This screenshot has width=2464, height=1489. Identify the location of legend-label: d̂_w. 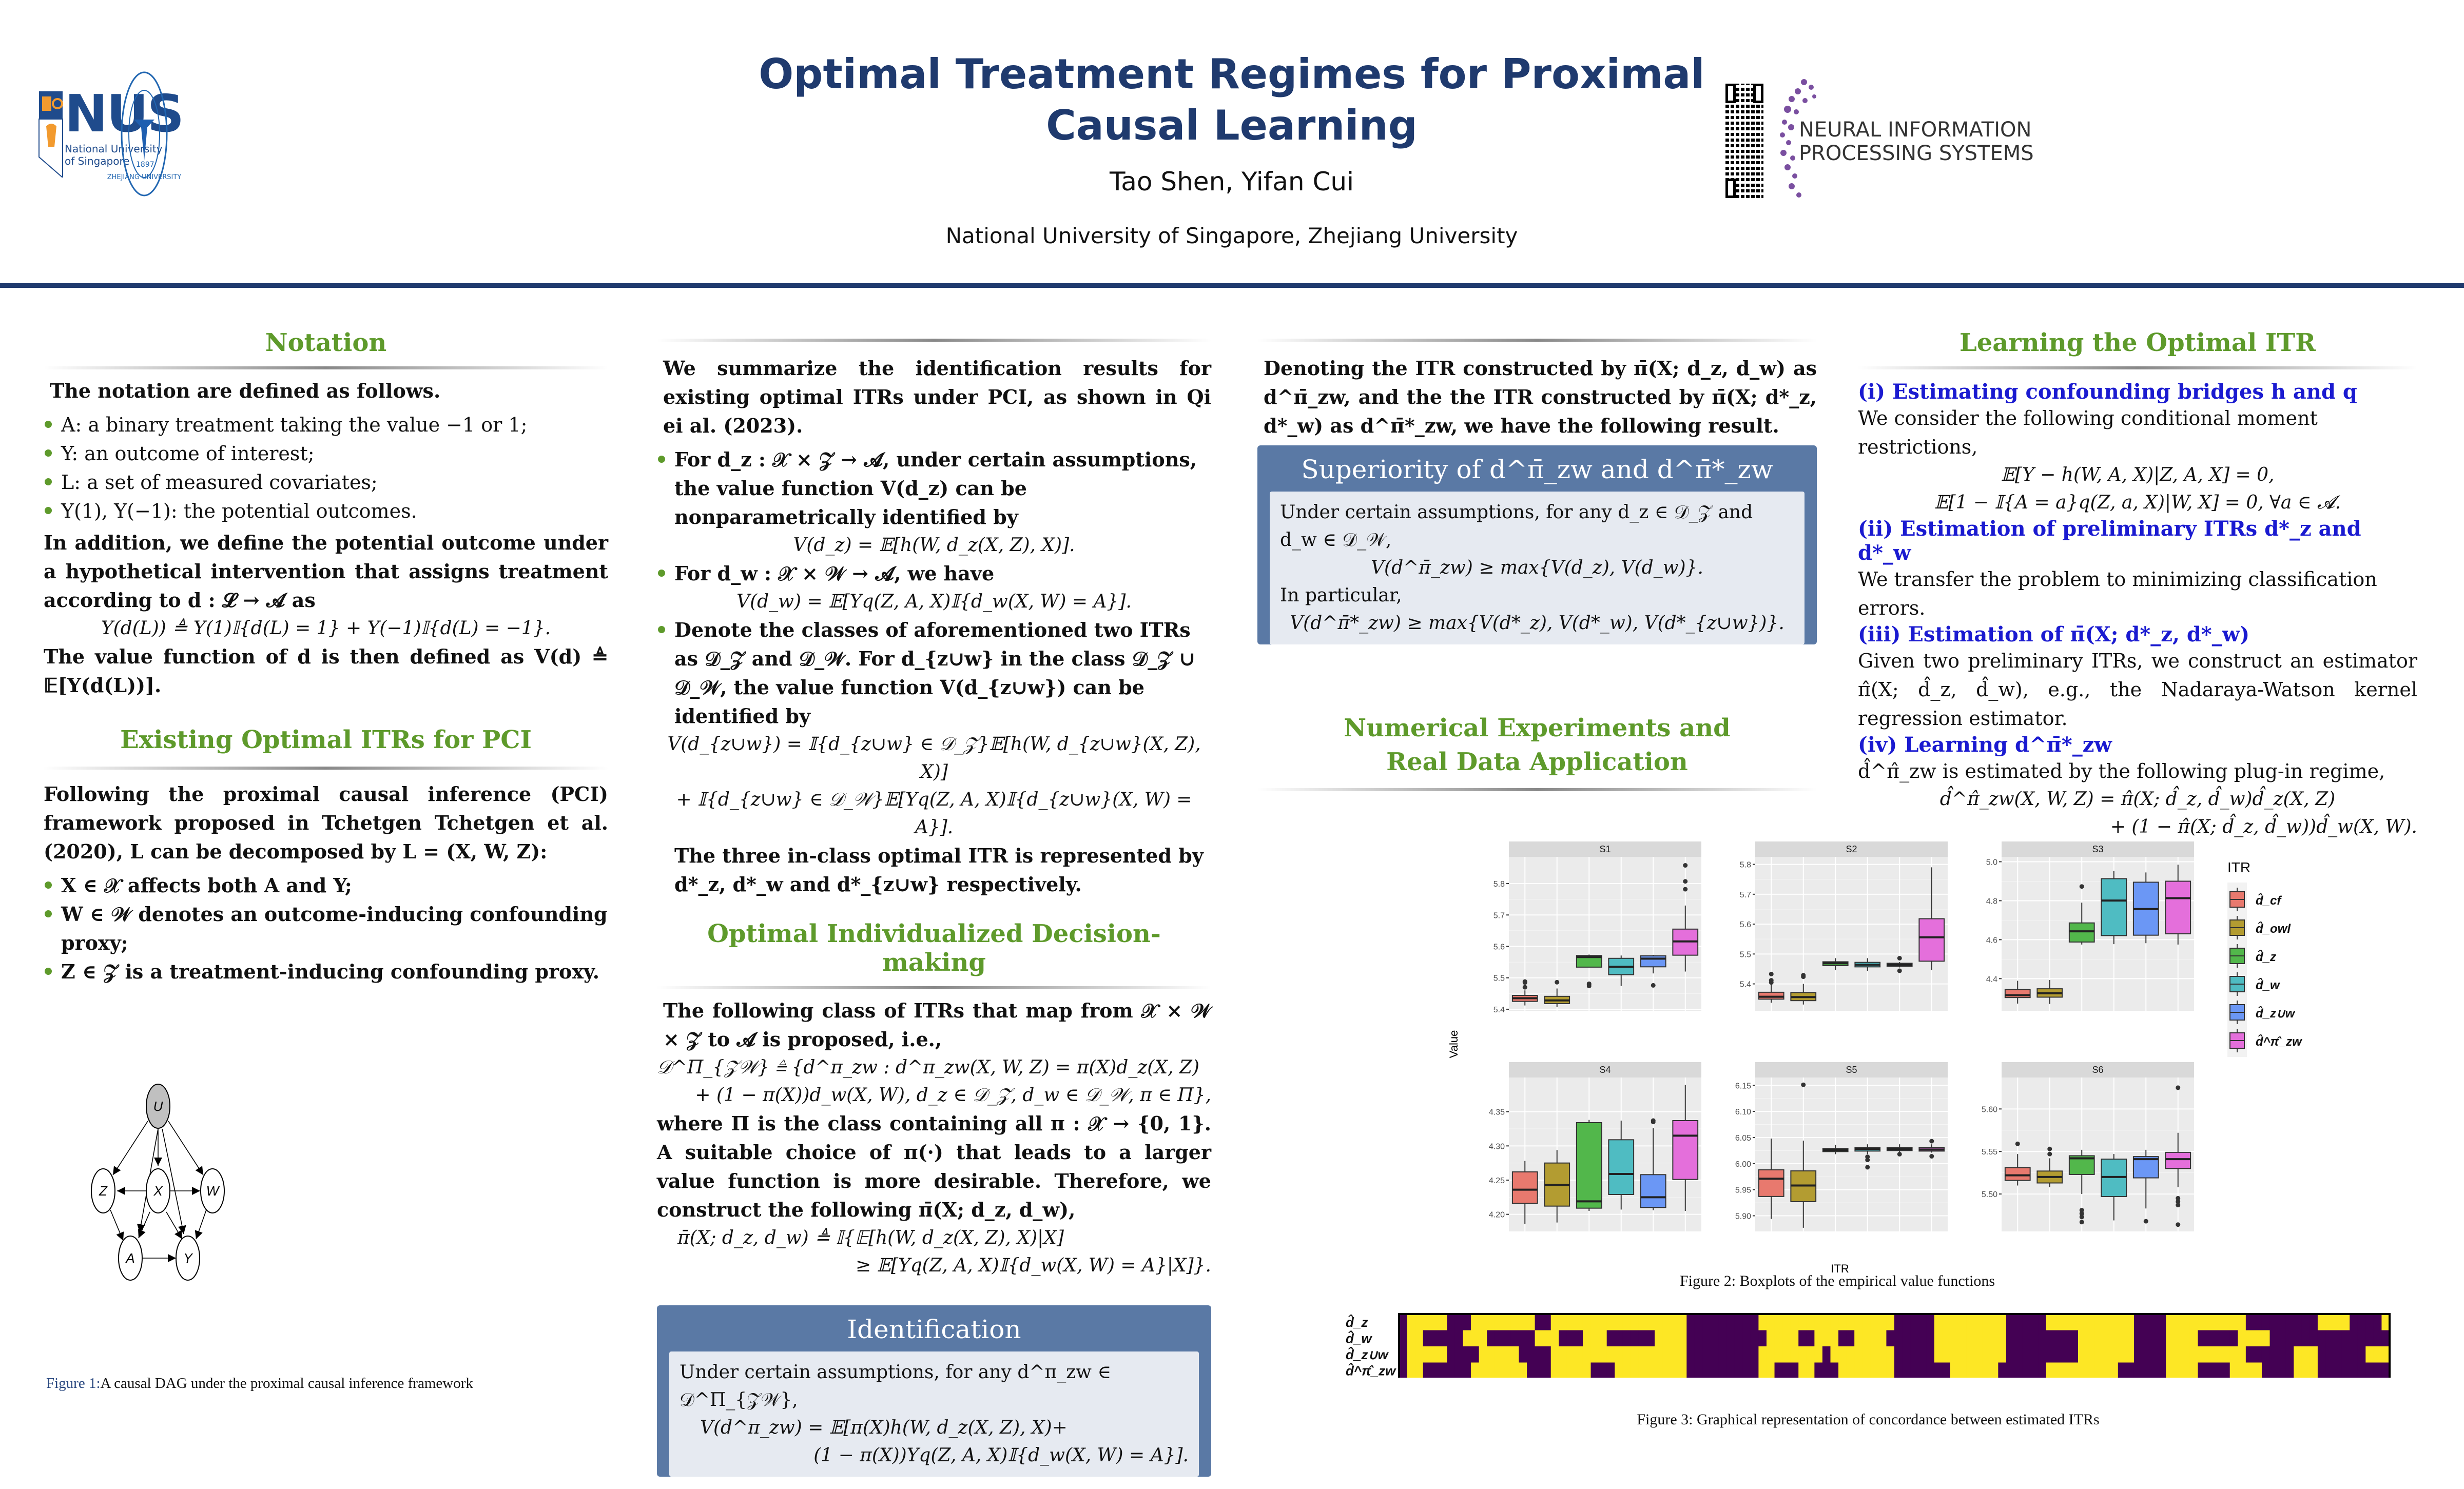
(2268, 985).